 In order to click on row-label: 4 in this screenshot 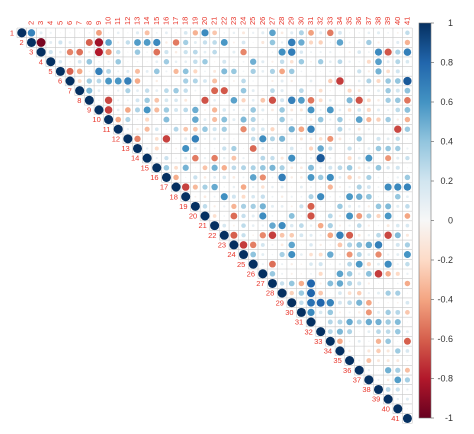, I will do `click(41, 61)`.